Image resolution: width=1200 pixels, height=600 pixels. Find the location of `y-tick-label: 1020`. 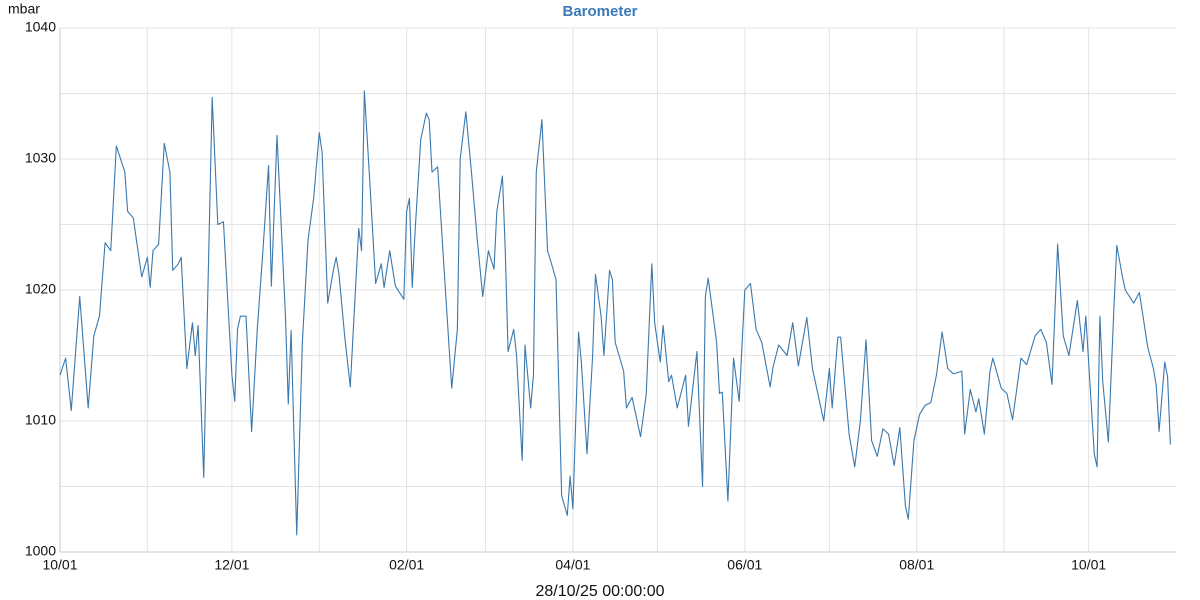

y-tick-label: 1020 is located at coordinates (40, 289).